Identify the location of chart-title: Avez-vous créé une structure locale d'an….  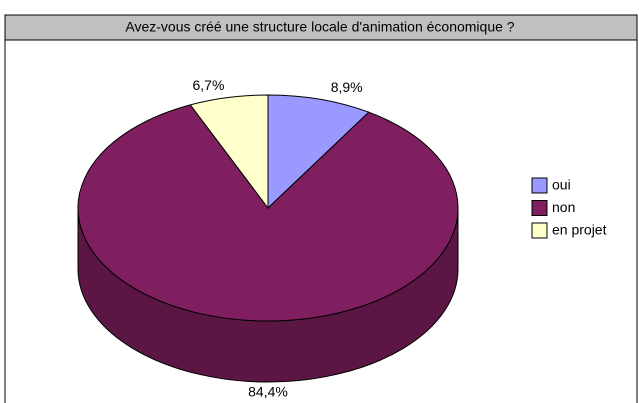
(319, 27).